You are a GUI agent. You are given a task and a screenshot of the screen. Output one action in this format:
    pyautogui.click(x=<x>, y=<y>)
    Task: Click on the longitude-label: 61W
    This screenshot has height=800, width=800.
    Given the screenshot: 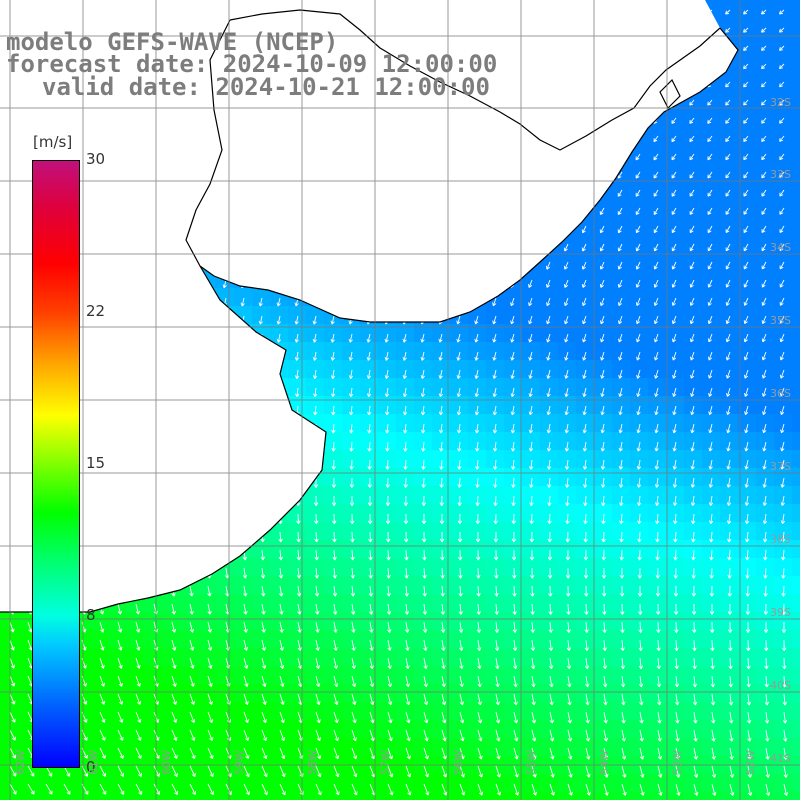 What is the action you would take?
    pyautogui.click(x=93, y=762)
    